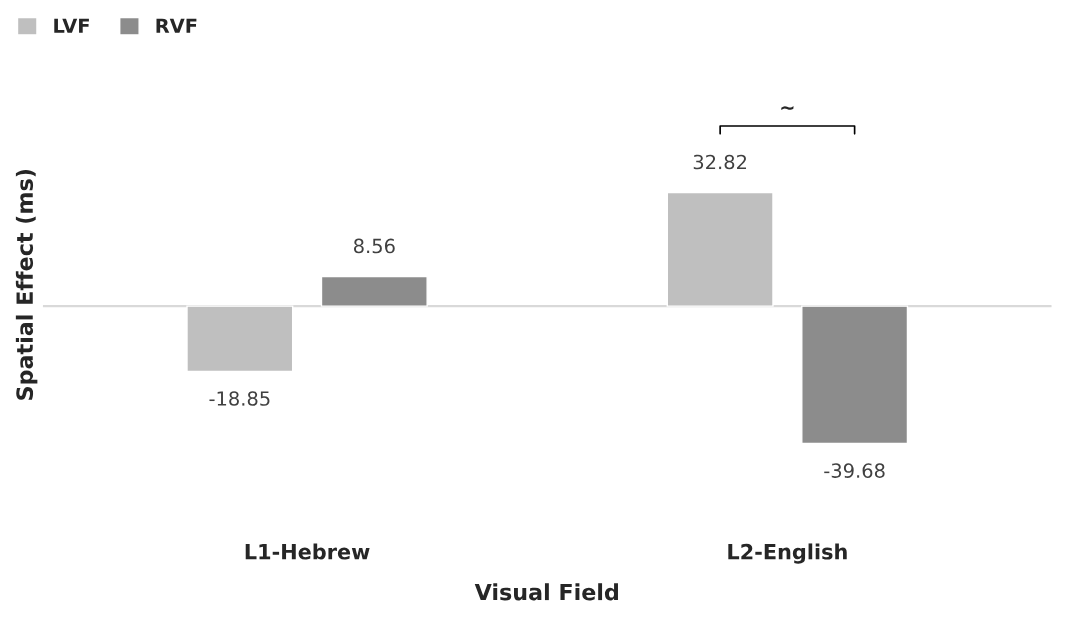 This screenshot has width=1073, height=619. What do you see at coordinates (239, 398) in the screenshot?
I see `data-label: -18.85` at bounding box center [239, 398].